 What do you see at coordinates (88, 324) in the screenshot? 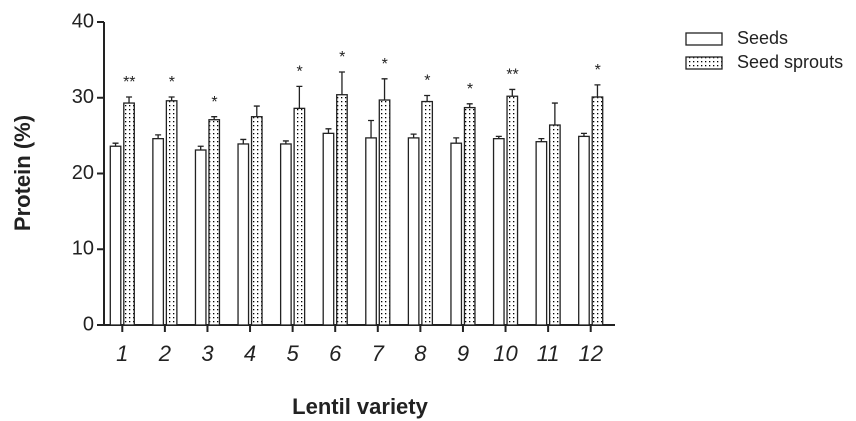
I see `y-tick-label: 0` at bounding box center [88, 324].